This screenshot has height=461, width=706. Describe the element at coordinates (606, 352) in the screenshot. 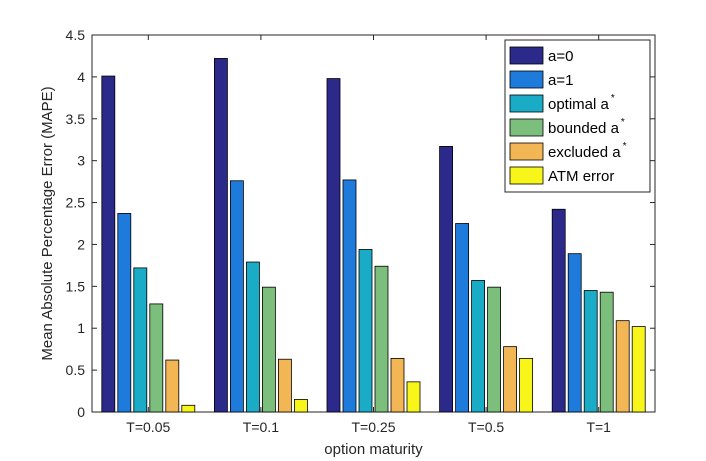

I see `bar-T=1-bounded-a` at that location.